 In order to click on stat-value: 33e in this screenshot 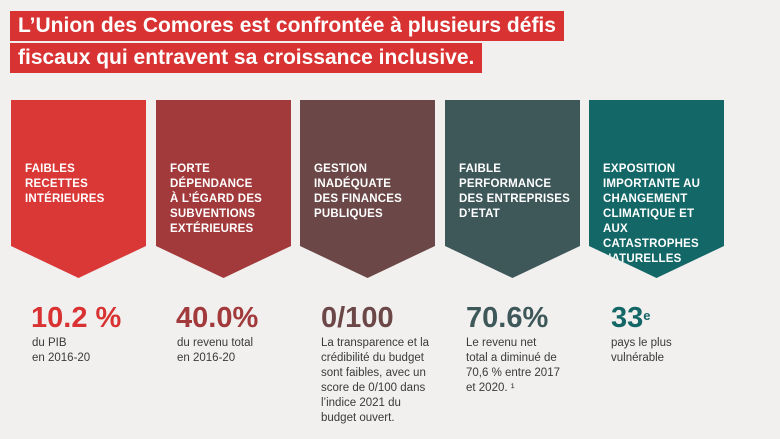, I will do `click(631, 318)`.